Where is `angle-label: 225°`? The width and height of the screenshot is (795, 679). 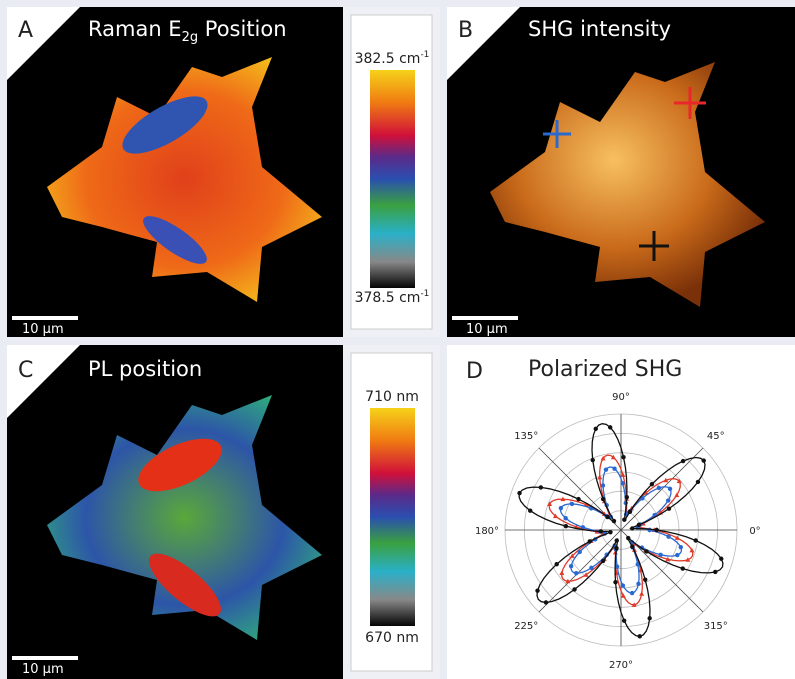
angle-label: 225° is located at coordinates (526, 626).